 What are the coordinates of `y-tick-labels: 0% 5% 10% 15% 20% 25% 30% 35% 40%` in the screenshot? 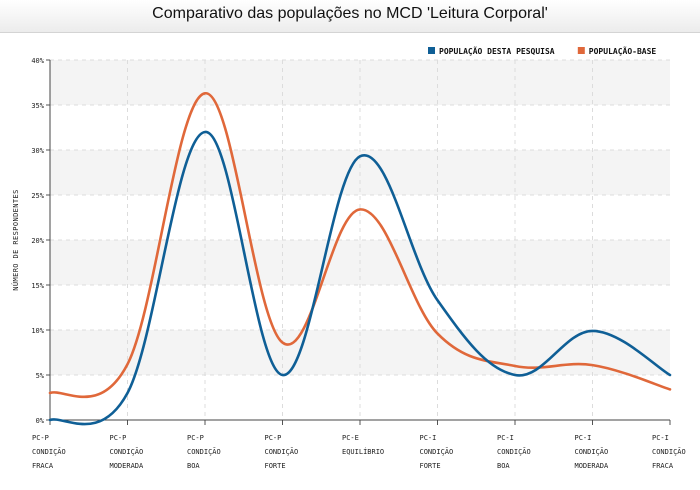 It's located at (37, 241).